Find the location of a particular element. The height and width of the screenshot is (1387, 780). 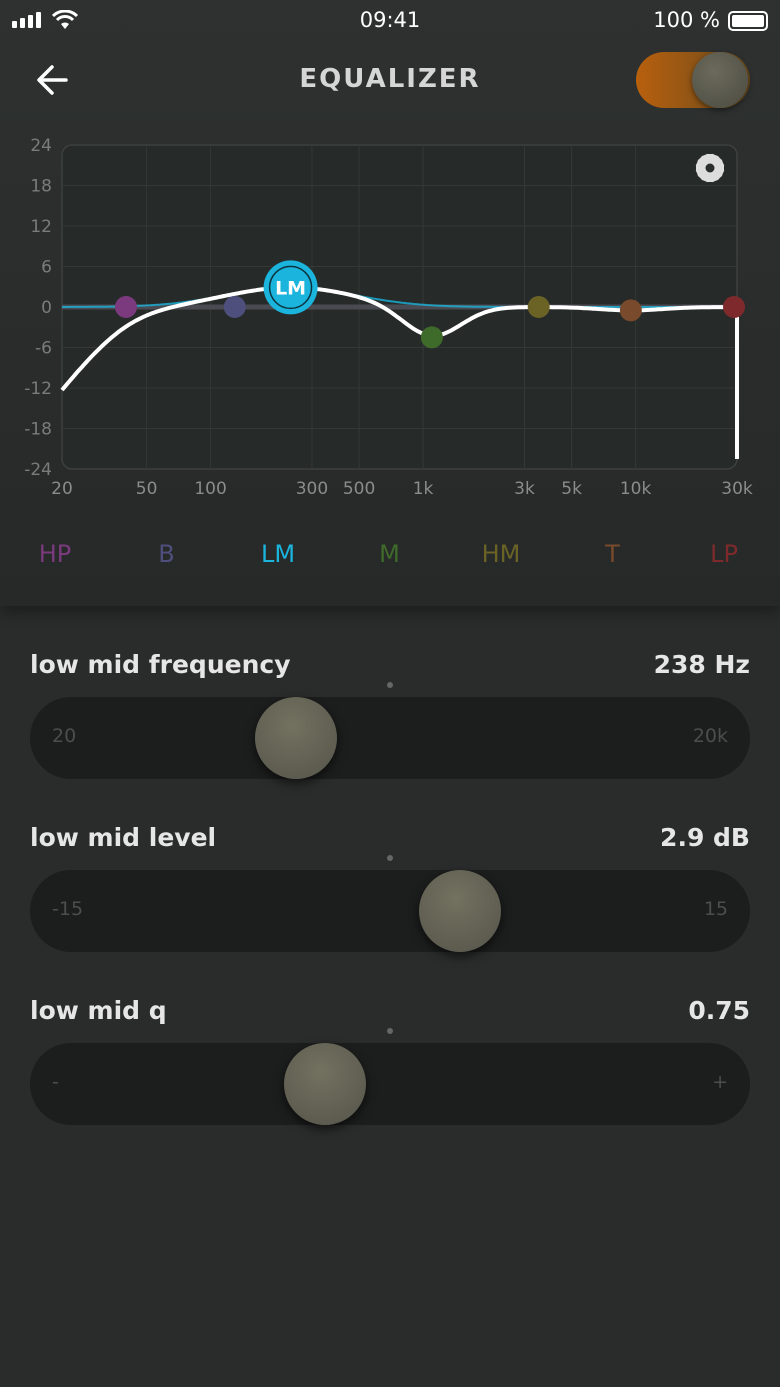

x-tick-label: 500 is located at coordinates (359, 489).